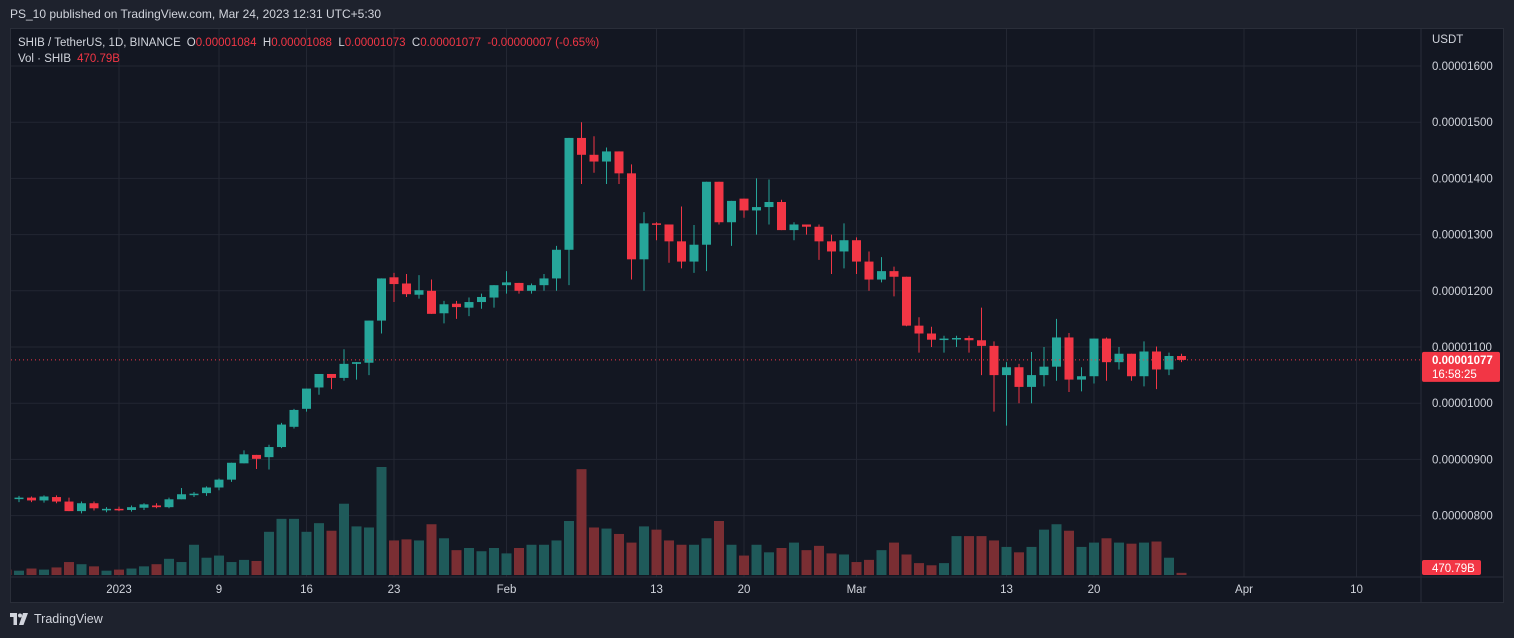  Describe the element at coordinates (45, 59) in the screenshot. I see `volume-label: Vol · SHIB` at that location.